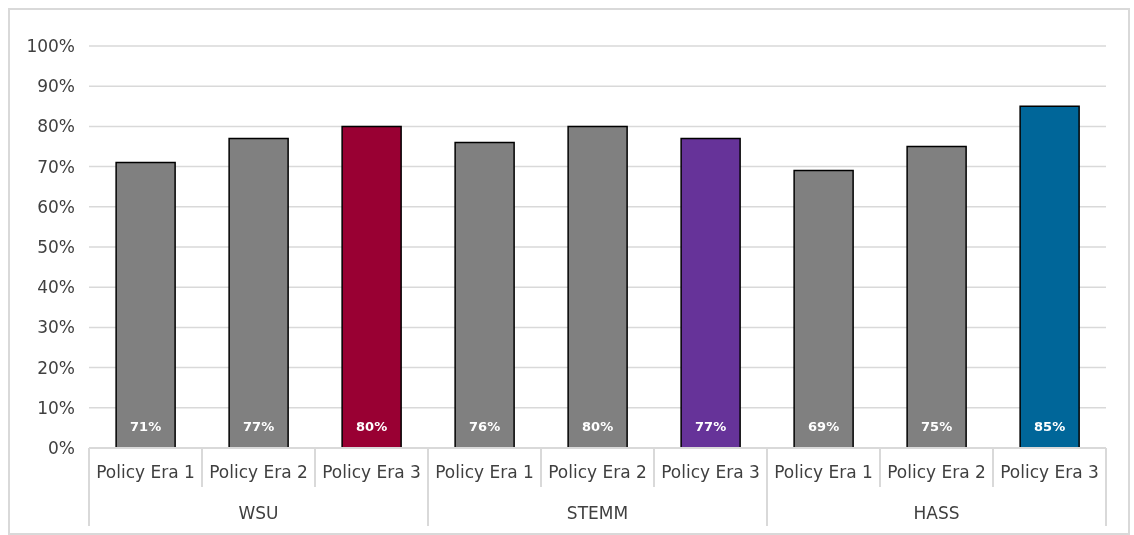 This screenshot has width=1134, height=535. I want to click on y-tick-label: 70%, so click(56, 166).